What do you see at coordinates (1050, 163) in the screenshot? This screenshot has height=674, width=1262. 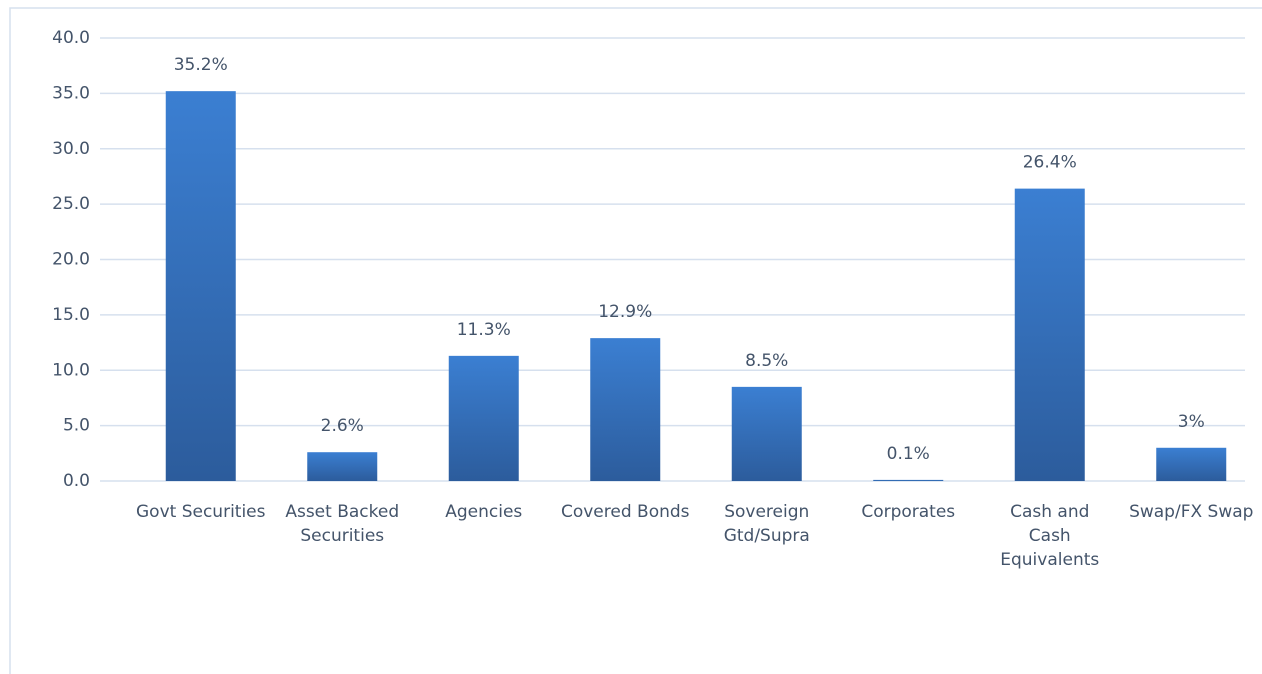 I see `data-label: 26.4%` at bounding box center [1050, 163].